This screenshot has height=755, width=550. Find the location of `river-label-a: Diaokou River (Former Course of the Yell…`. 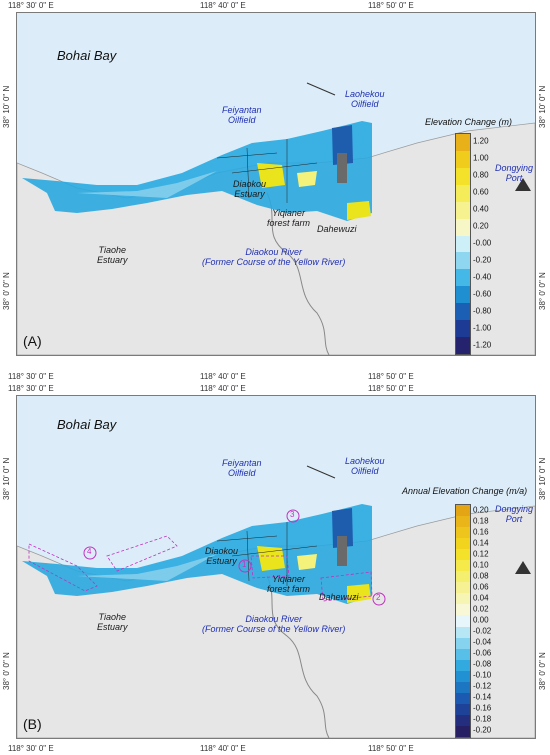

river-label-a: Diaokou River (Former Course of the Yell… is located at coordinates (274, 257).